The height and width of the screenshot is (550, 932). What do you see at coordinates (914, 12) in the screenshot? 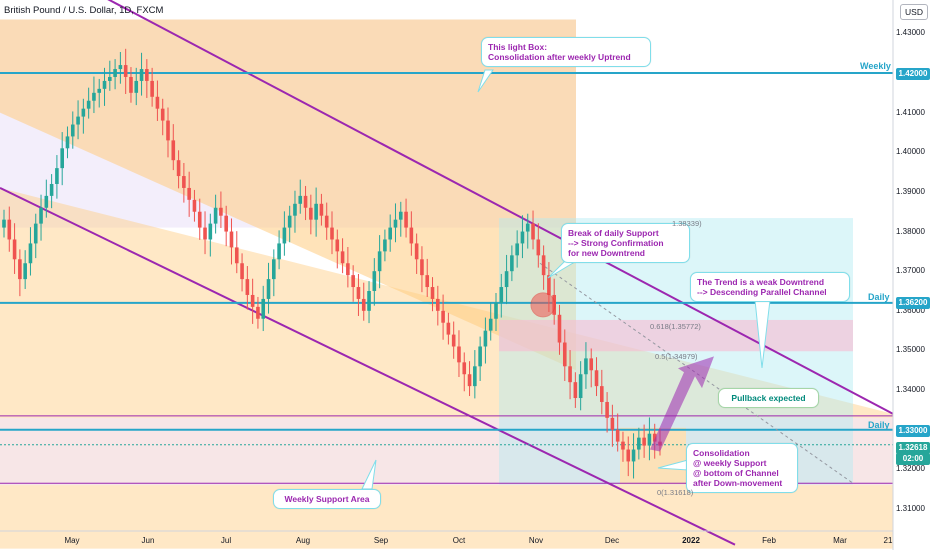
I see `currency-button: USD` at bounding box center [914, 12].